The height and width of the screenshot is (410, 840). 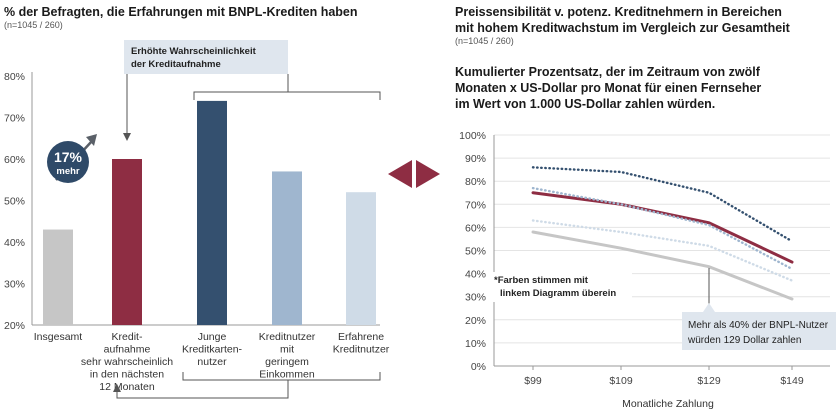 What do you see at coordinates (127, 387) in the screenshot?
I see `category-label: 12 Monaten` at bounding box center [127, 387].